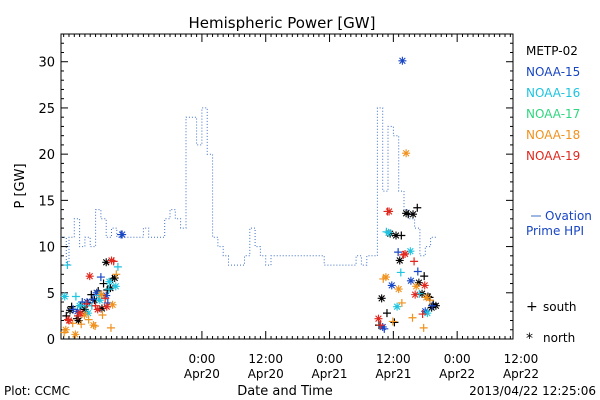 The height and width of the screenshot is (400, 600). What do you see at coordinates (282, 23) in the screenshot?
I see `chart-title: Hemispheric Power [GW]` at bounding box center [282, 23].